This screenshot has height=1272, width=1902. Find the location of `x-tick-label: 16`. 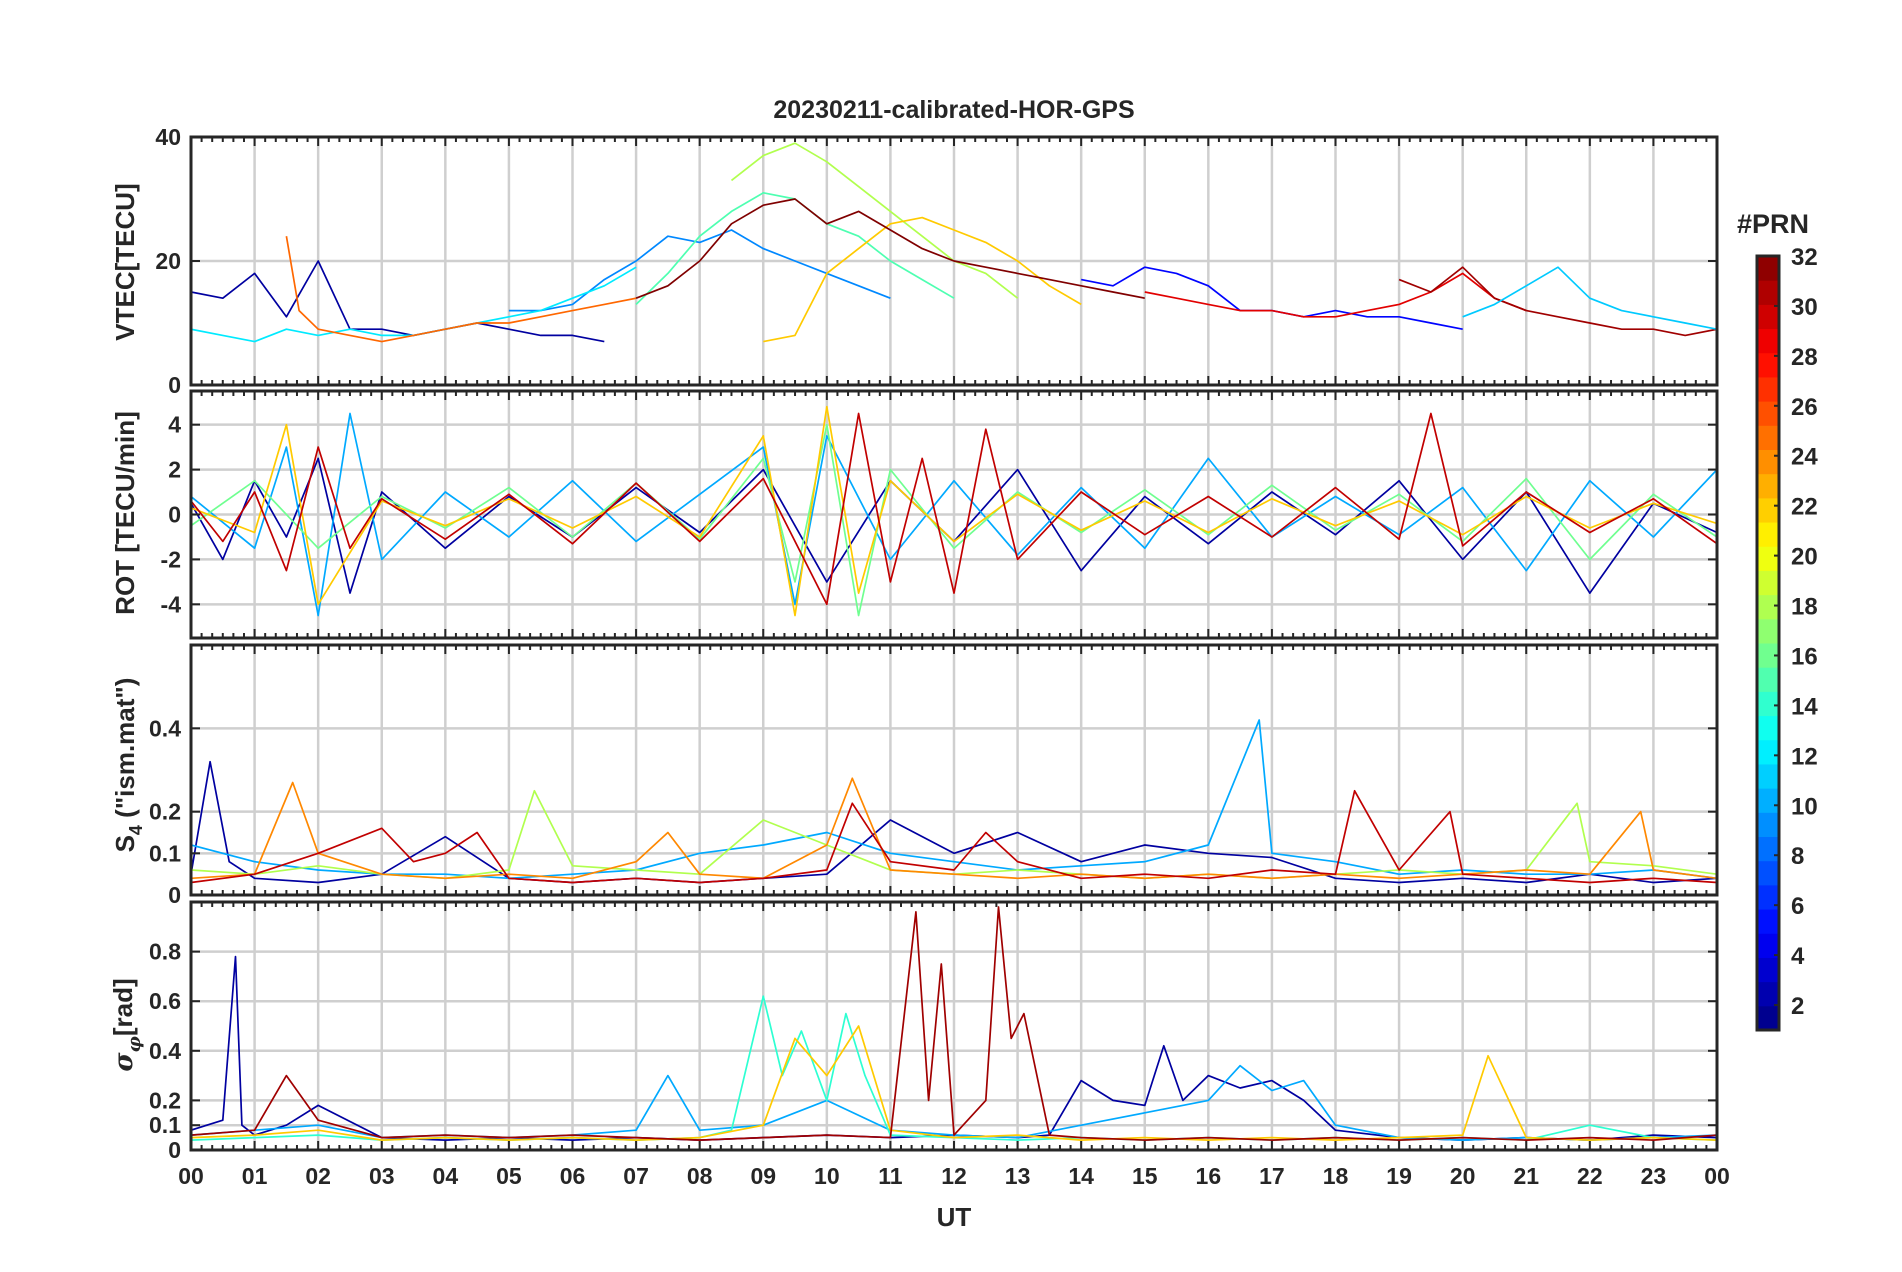

x-tick-label: 16 is located at coordinates (1209, 1176).